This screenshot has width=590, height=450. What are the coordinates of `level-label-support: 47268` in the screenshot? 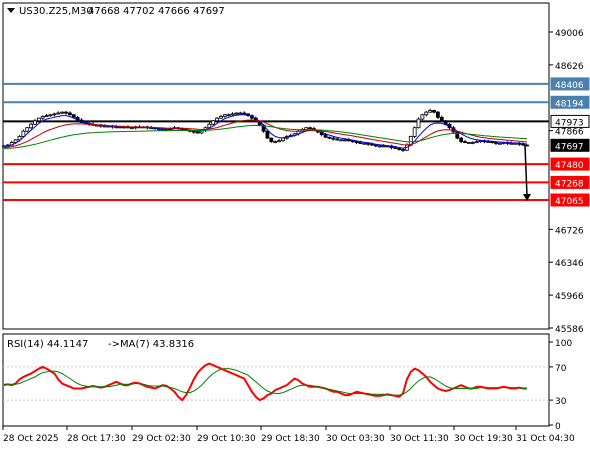 It's located at (569, 184).